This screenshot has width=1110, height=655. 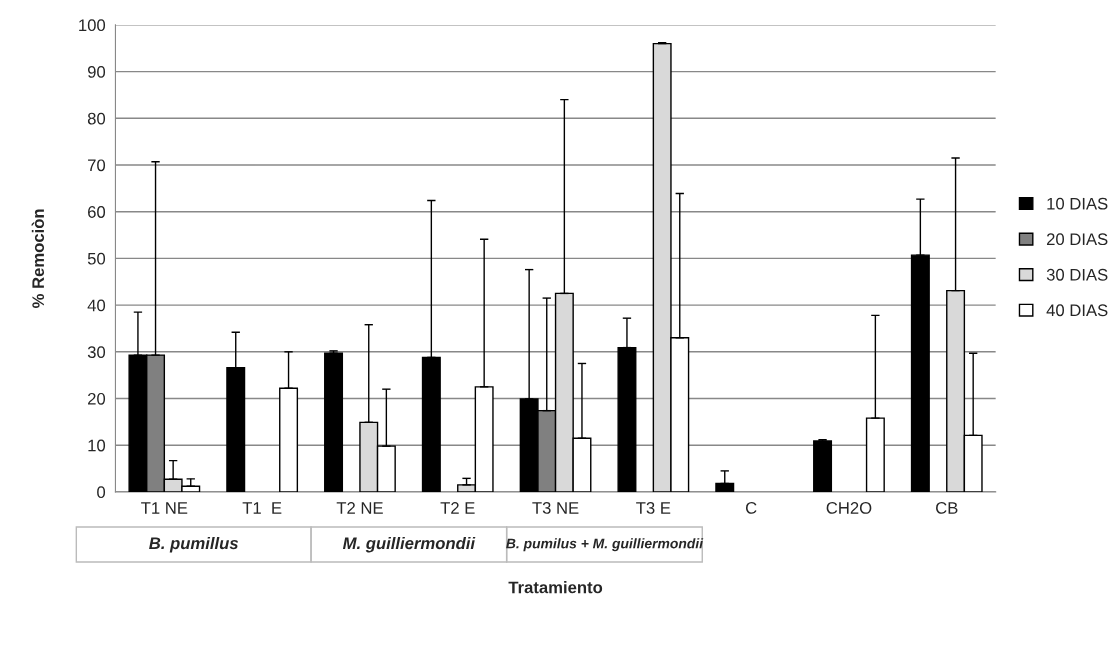 What do you see at coordinates (97, 445) in the screenshot?
I see `y-tick-label: 10` at bounding box center [97, 445].